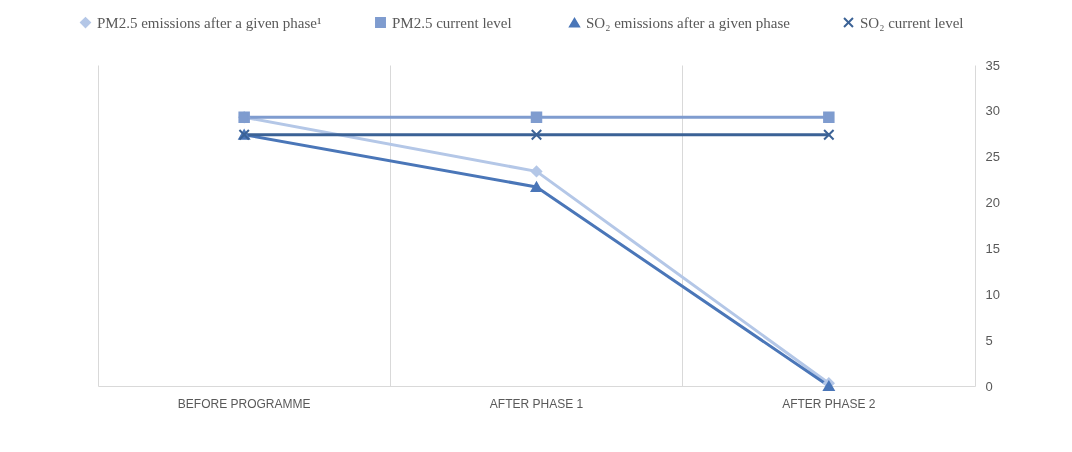 This screenshot has width=1072, height=452. Describe the element at coordinates (536, 403) in the screenshot. I see `x-tick-label: AFTER PHASE 1` at that location.